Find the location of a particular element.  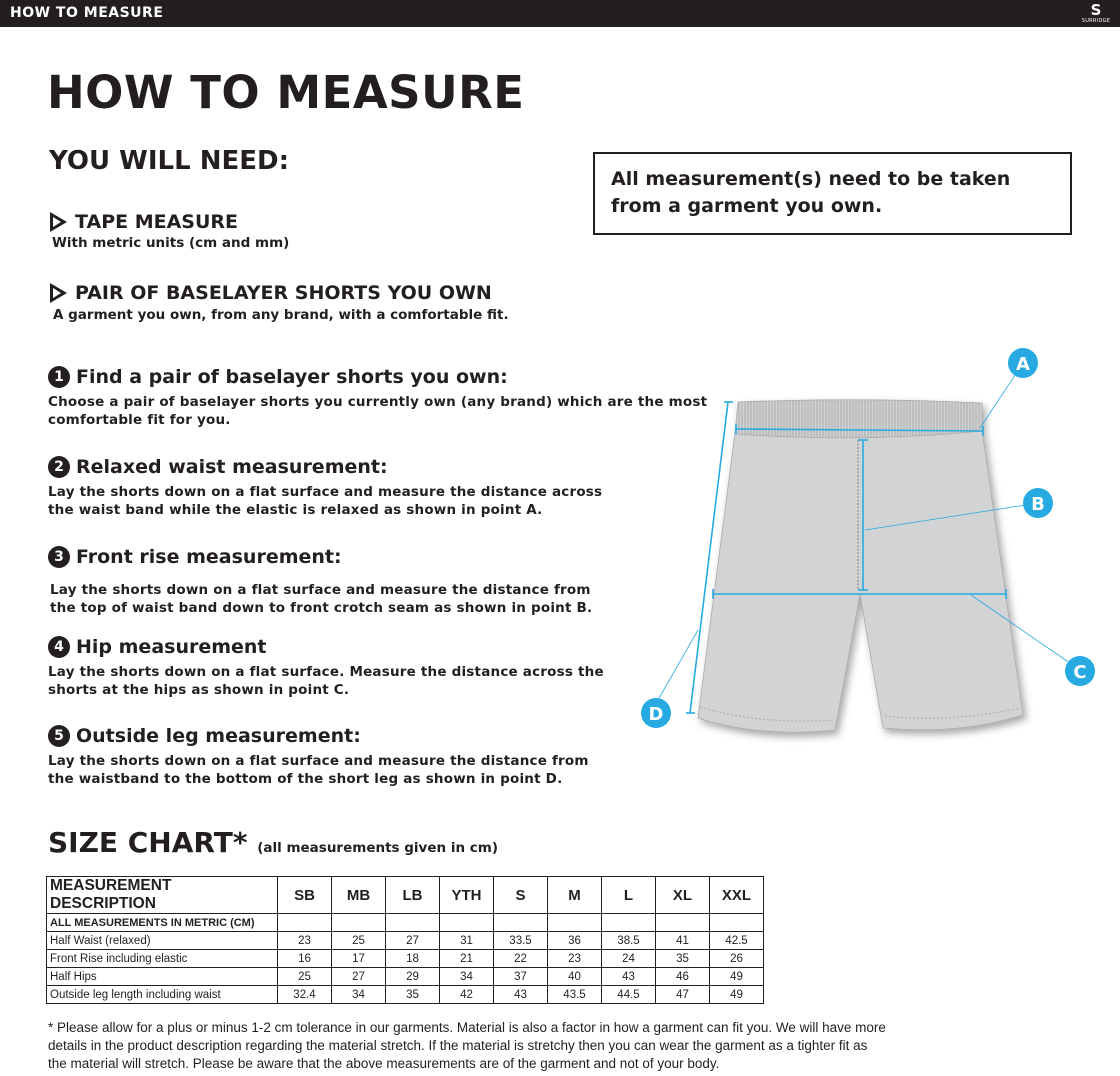

need-item-label: TAPE MEASURE is located at coordinates (157, 222).